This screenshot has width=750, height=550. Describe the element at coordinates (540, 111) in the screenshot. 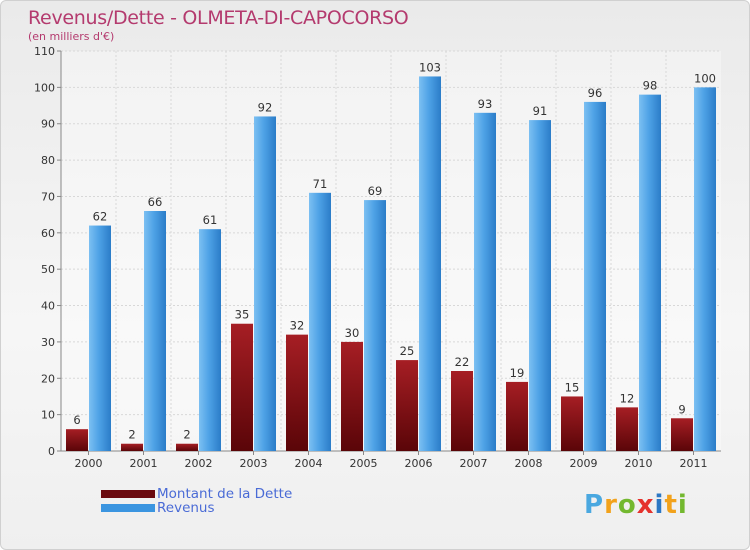

I see `value-label-revenus: 91` at that location.